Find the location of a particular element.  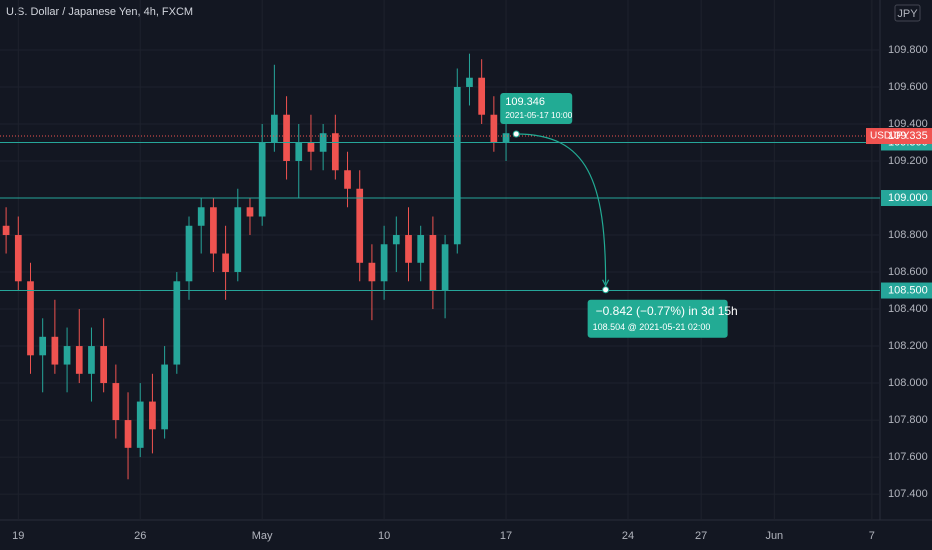

last-price-label: 109.335 is located at coordinates (908, 136).